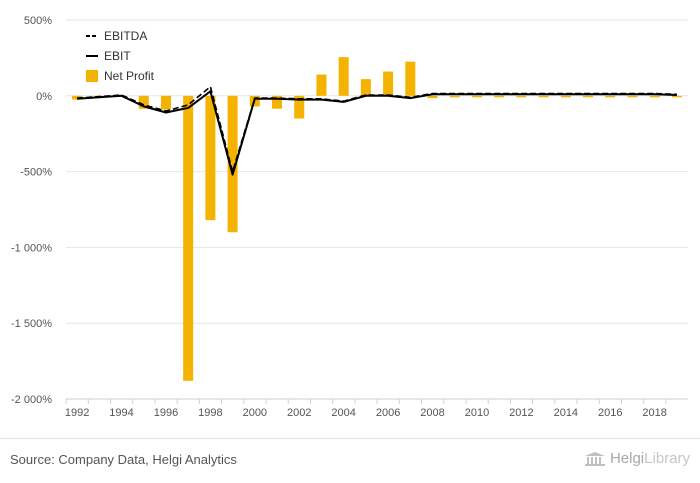 The width and height of the screenshot is (700, 483). Describe the element at coordinates (594, 458) in the screenshot. I see `building-icon` at that location.